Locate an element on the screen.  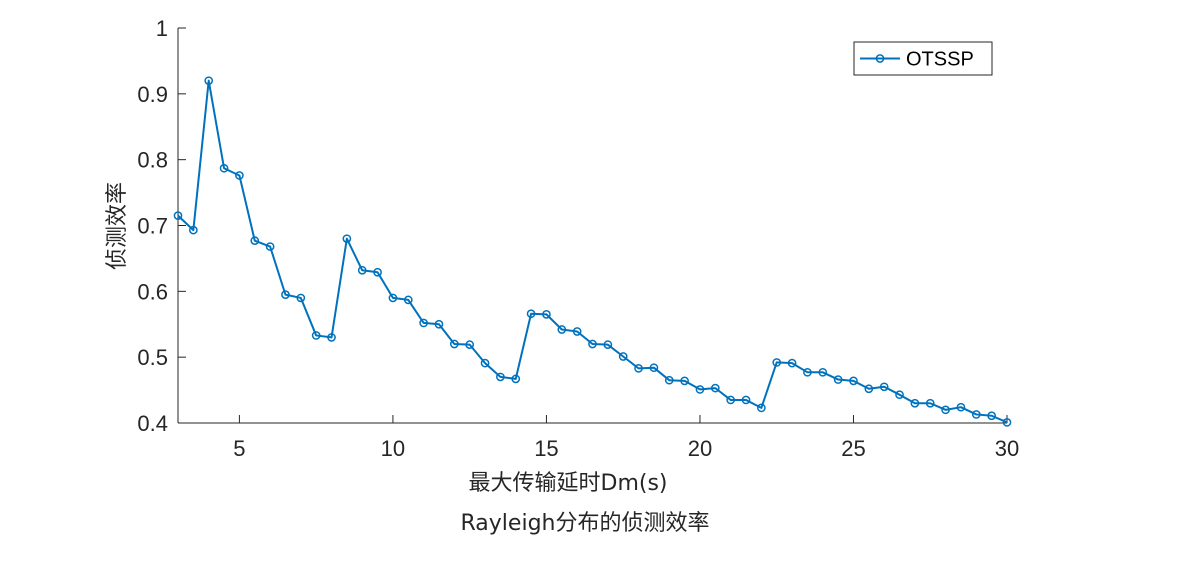
x-tick-label: 10 is located at coordinates (393, 448).